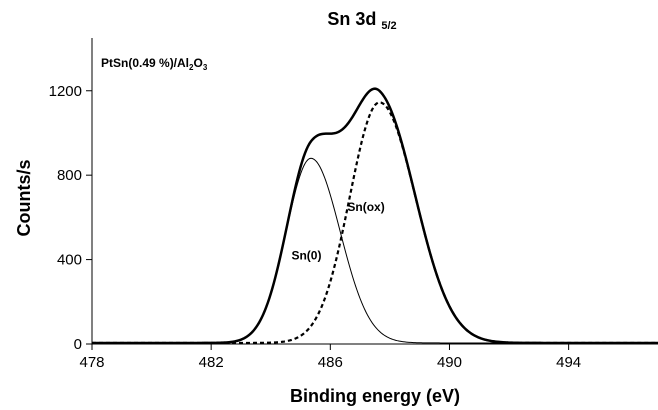  What do you see at coordinates (568, 362) in the screenshot?
I see `x-tick-label: 494` at bounding box center [568, 362].